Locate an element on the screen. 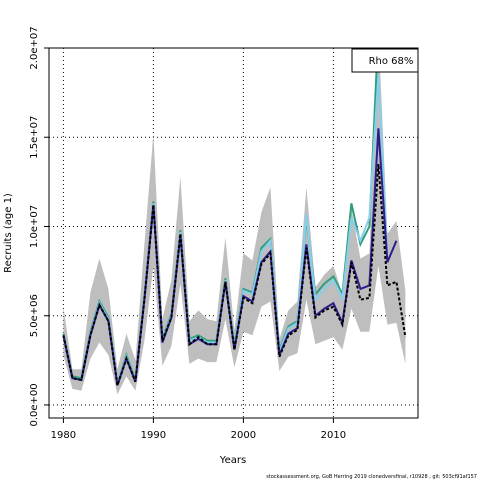 The height and width of the screenshot is (480, 480). y-tick-label: 2.0e+07 is located at coordinates (34, 47).